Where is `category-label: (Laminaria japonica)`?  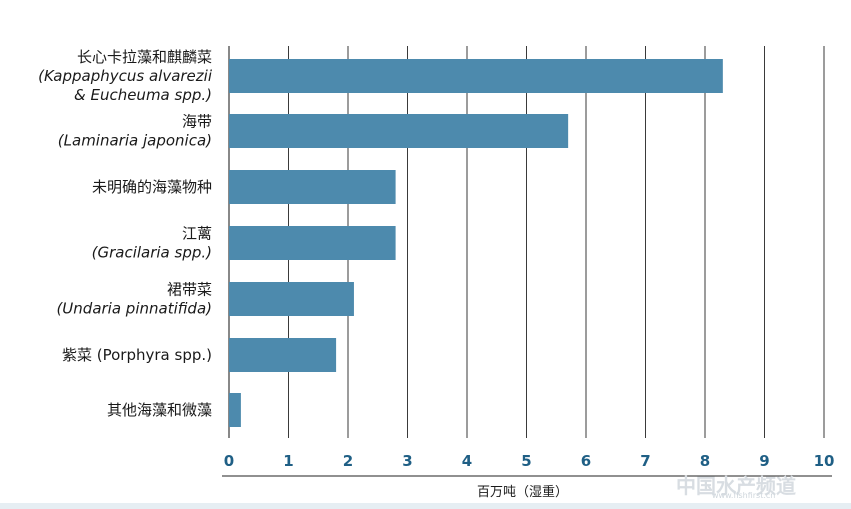 category-label: (Laminaria japonica) is located at coordinates (135, 141).